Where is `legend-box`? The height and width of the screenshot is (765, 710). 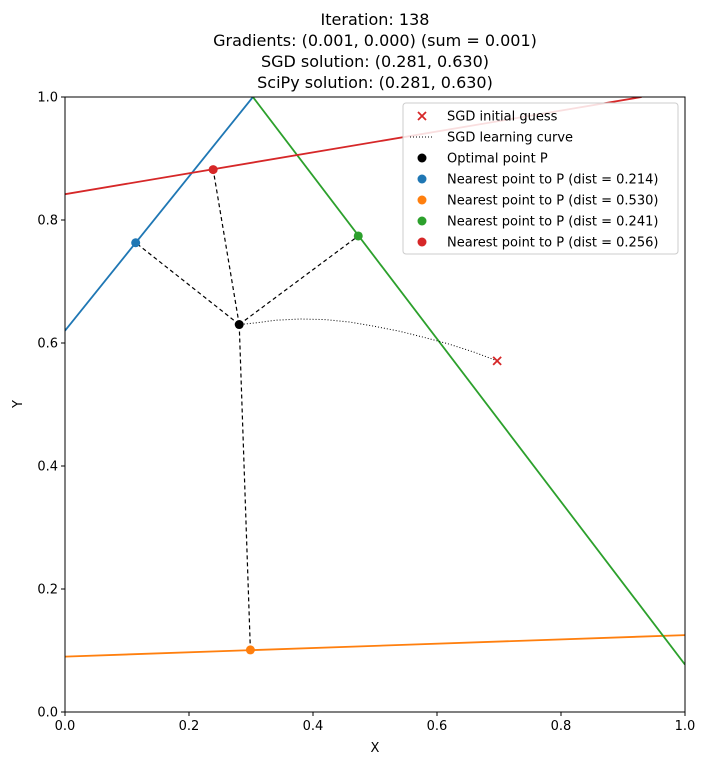
legend-box is located at coordinates (540, 178).